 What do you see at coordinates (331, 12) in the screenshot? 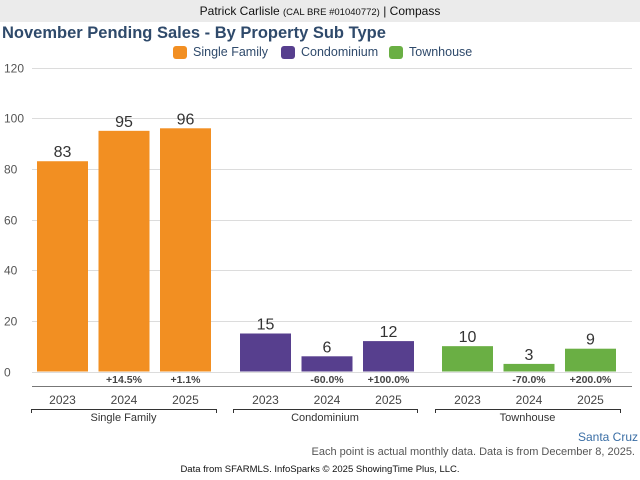
I see `agent-license: (CAL BRE #01040772)` at bounding box center [331, 12].